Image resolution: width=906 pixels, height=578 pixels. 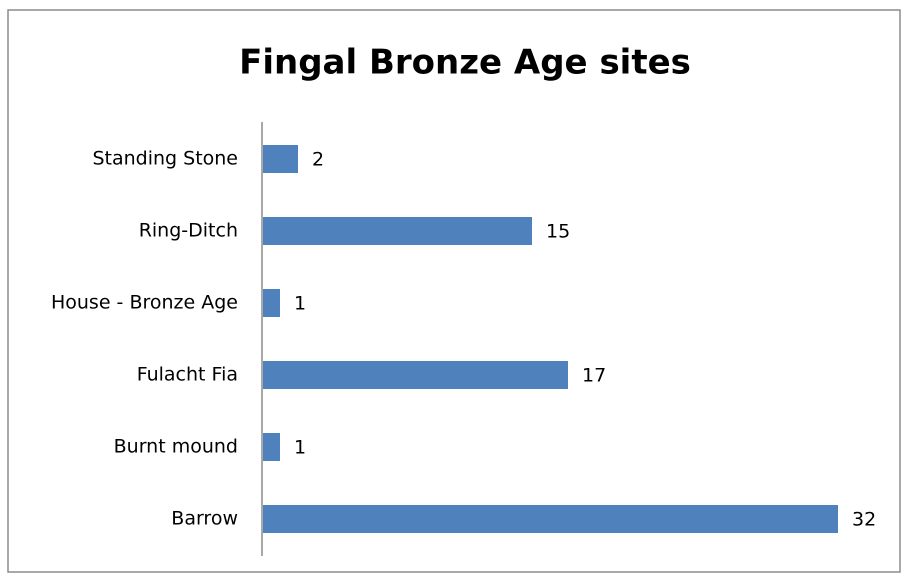 What do you see at coordinates (204, 519) in the screenshot?
I see `y-tick-label: Barrow` at bounding box center [204, 519].